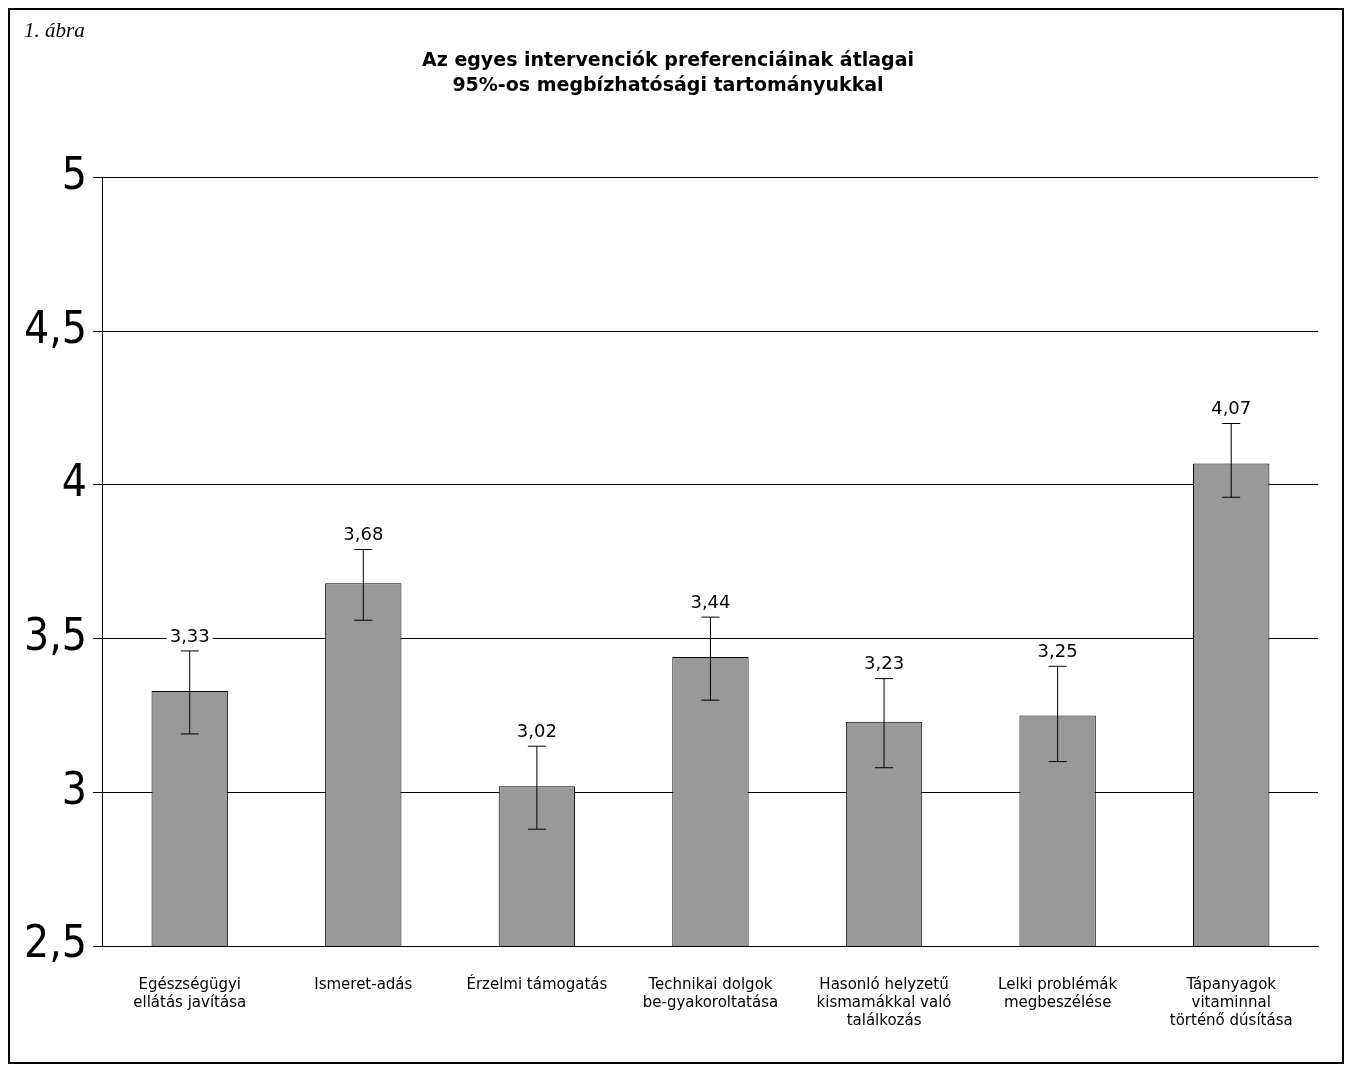 This screenshot has width=1355, height=1080. Describe the element at coordinates (74, 174) in the screenshot. I see `y-tick-label: 5` at that location.